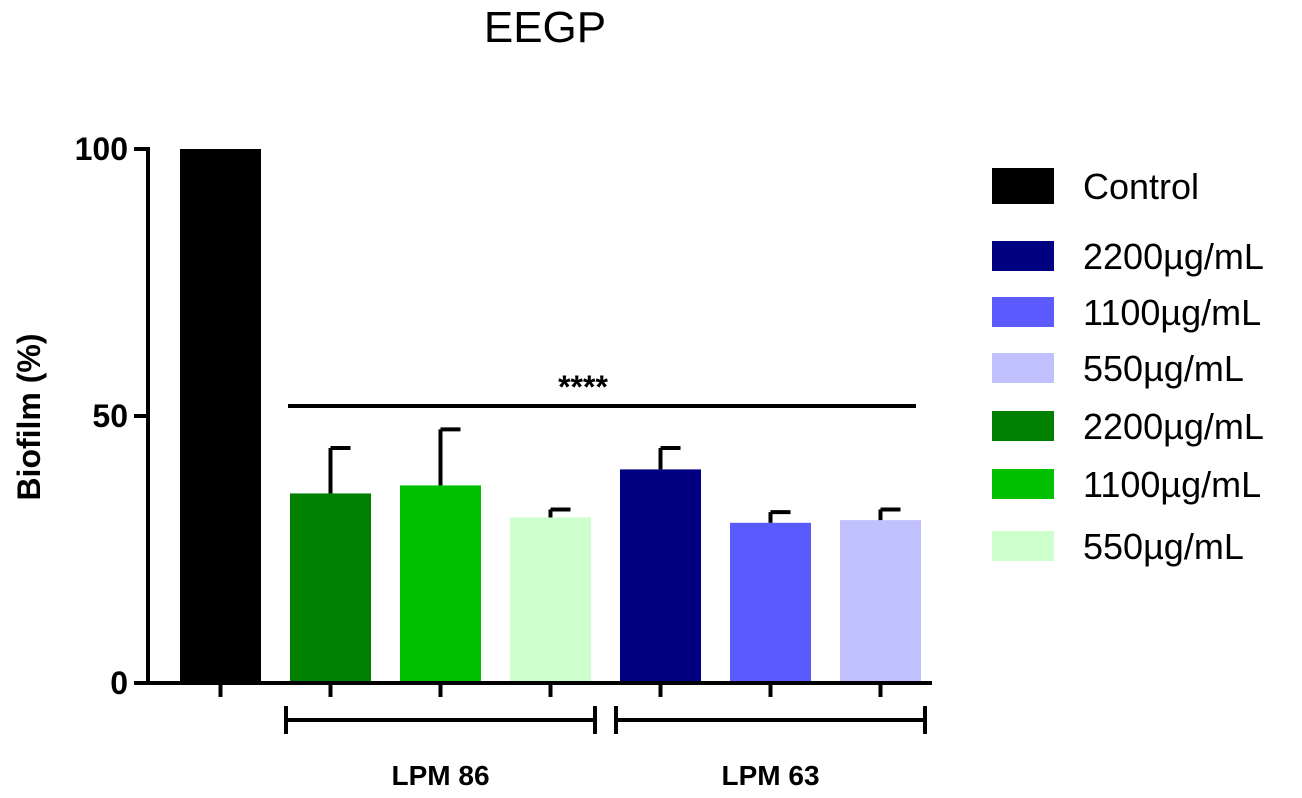  Describe the element at coordinates (1173, 426) in the screenshot. I see `legend-label-5: 2200µg/mL` at that location.